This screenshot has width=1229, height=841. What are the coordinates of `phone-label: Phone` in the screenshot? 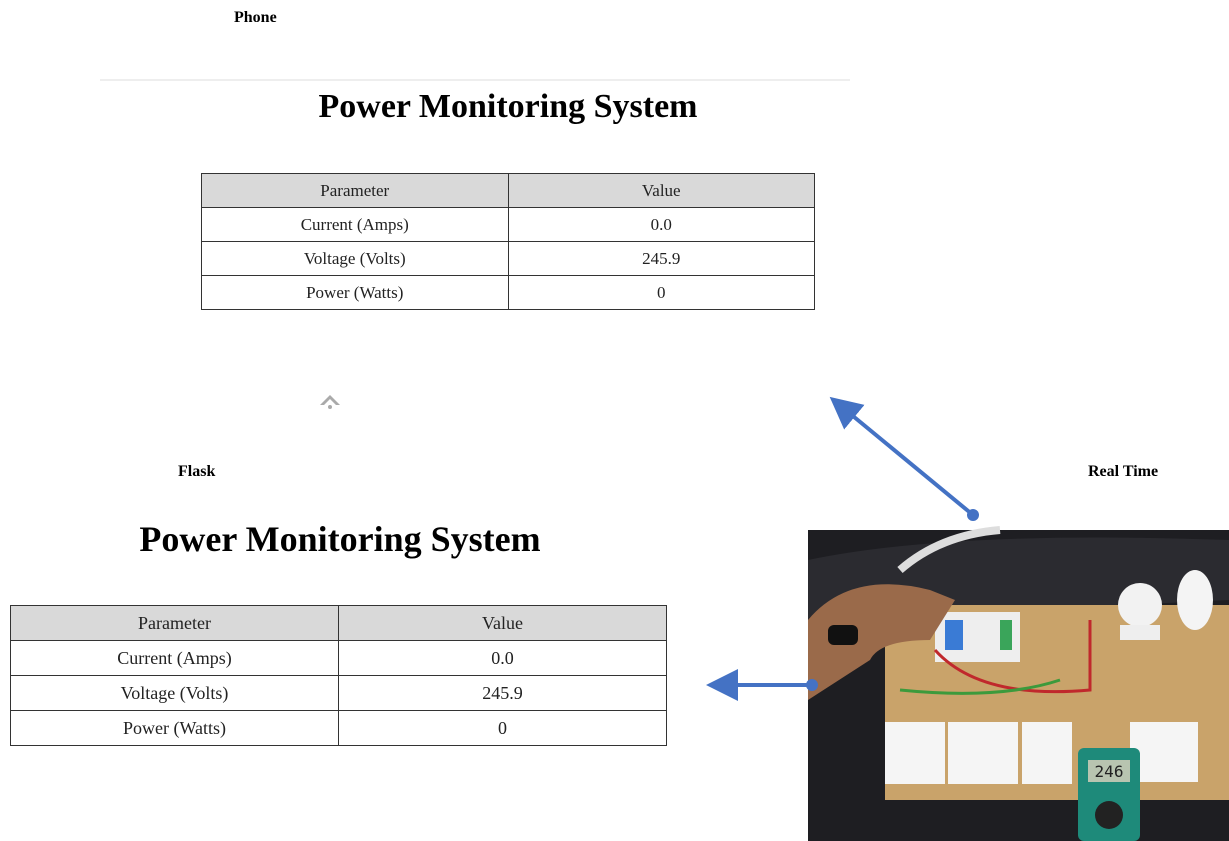 It's located at (255, 17).